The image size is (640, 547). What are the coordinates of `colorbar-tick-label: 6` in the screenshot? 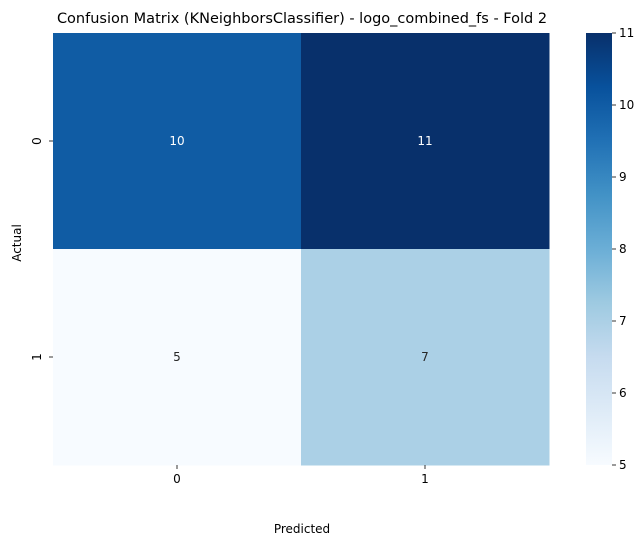 It's located at (623, 393).